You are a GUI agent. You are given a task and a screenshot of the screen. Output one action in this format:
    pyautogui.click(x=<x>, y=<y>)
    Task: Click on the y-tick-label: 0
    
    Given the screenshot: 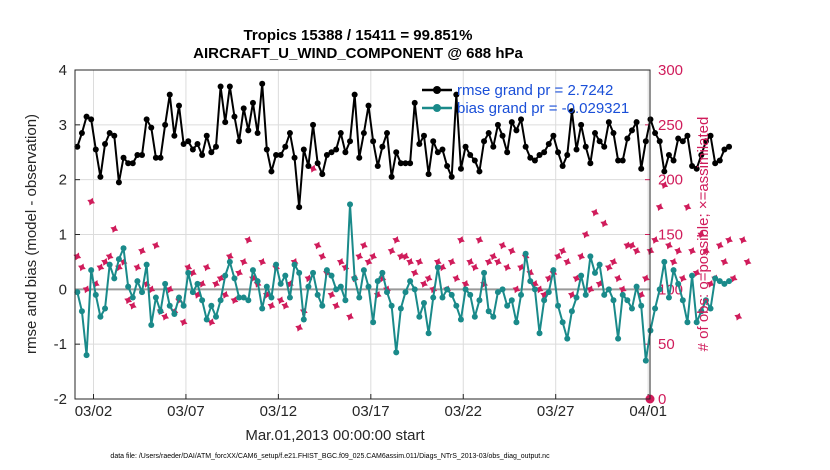 What is the action you would take?
    pyautogui.click(x=63, y=289)
    